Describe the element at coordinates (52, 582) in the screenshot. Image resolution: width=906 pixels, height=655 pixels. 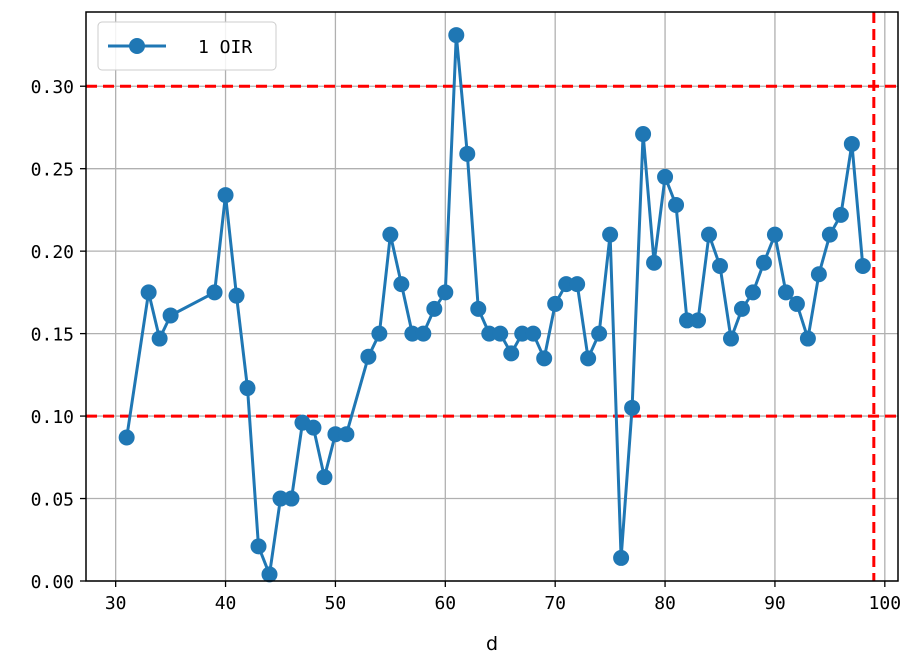
I see `y-tick-label: 0.00` at that location.